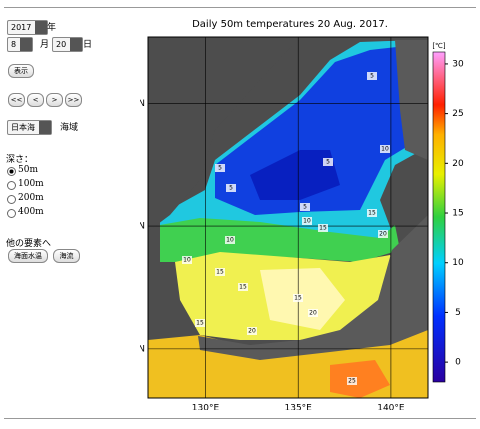 This screenshot has width=480, height=429. What do you see at coordinates (52, 28) in the screenshot?
I see `year-unit: 年` at bounding box center [52, 28].